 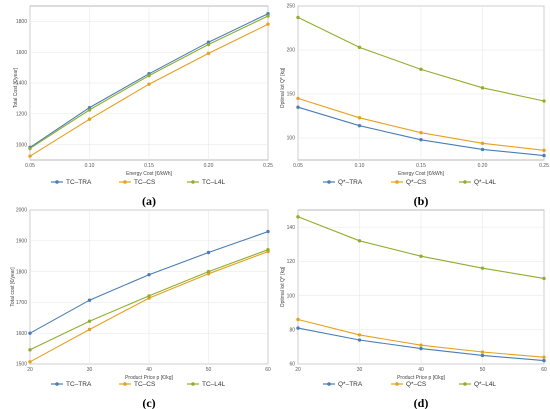 I want to click on y-tick-label: 140, so click(x=291, y=228).